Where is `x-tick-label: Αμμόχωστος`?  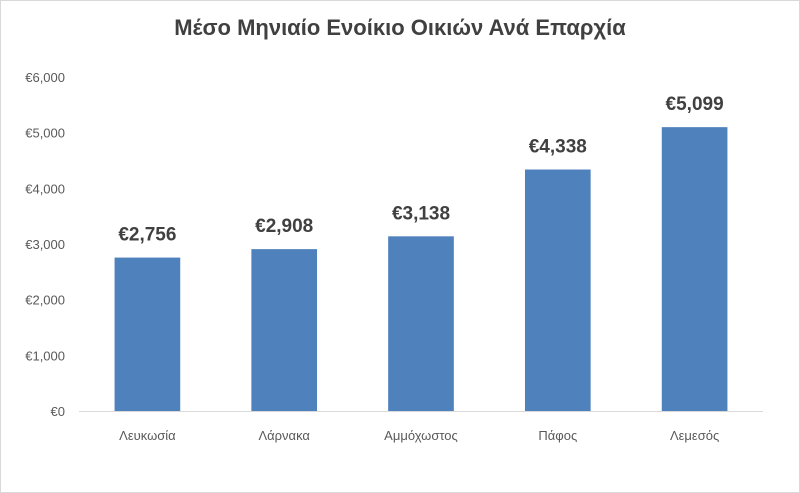 x-tick-label: Αμμόχωστος is located at coordinates (421, 435).